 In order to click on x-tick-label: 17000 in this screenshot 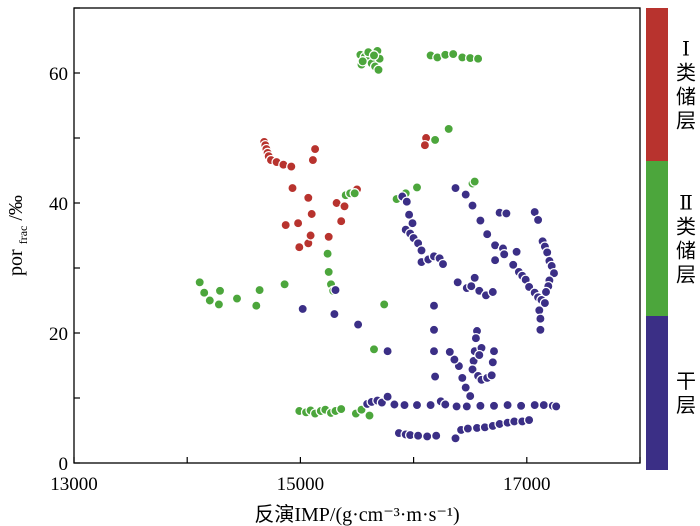, I will do `click(527, 484)`.